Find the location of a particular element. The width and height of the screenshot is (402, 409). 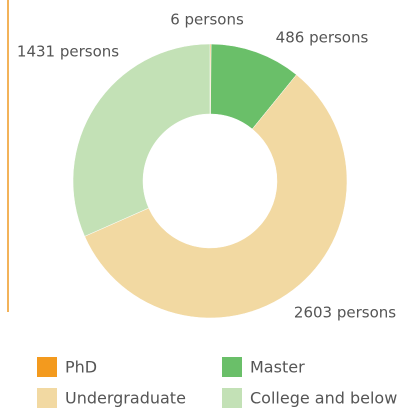

data-label: 2603 persons is located at coordinates (345, 313).